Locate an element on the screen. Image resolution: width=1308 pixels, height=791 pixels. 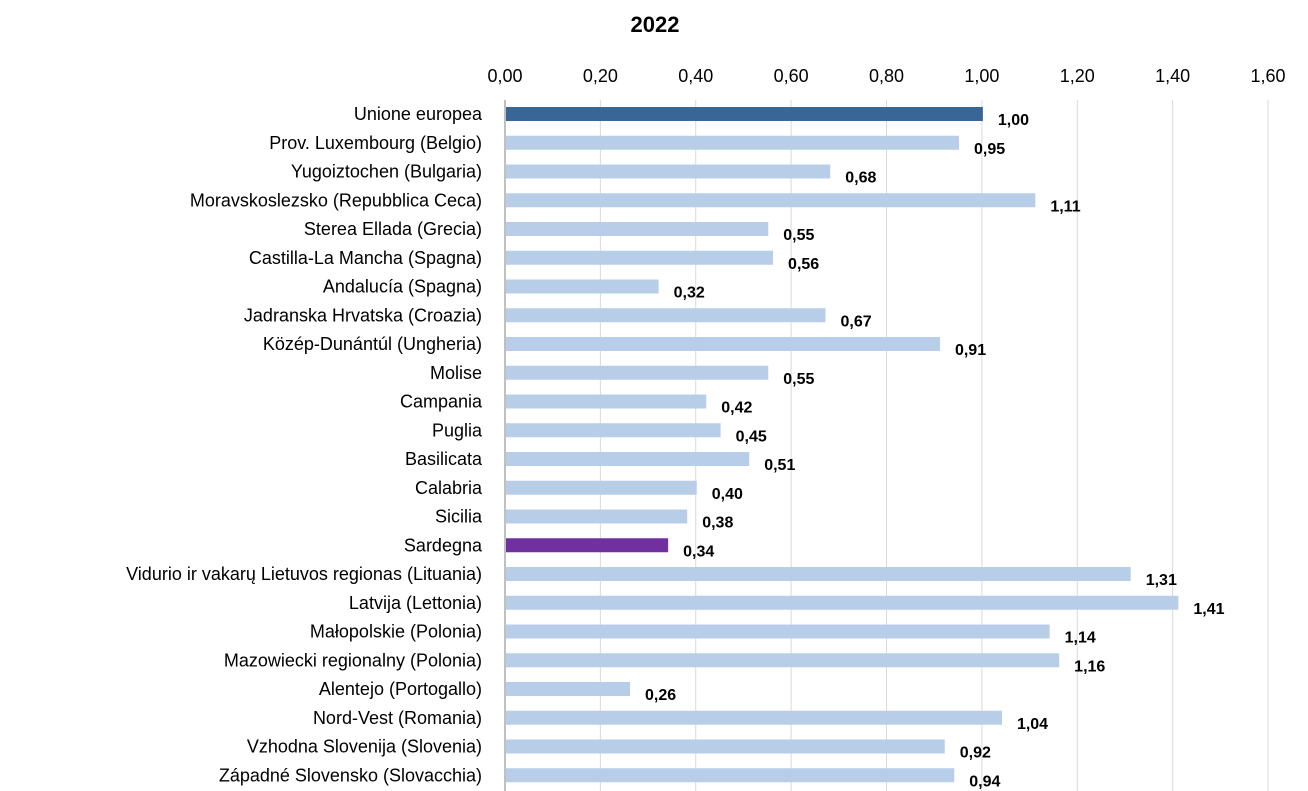
category-label: Sicilia is located at coordinates (459, 517).